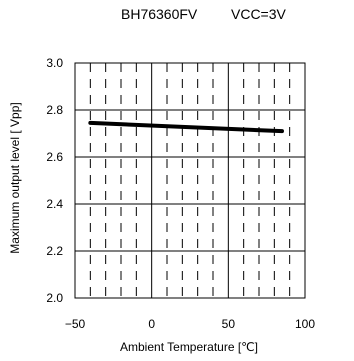  I want to click on x-tick-labels: −50 0 50 100, so click(190, 324).